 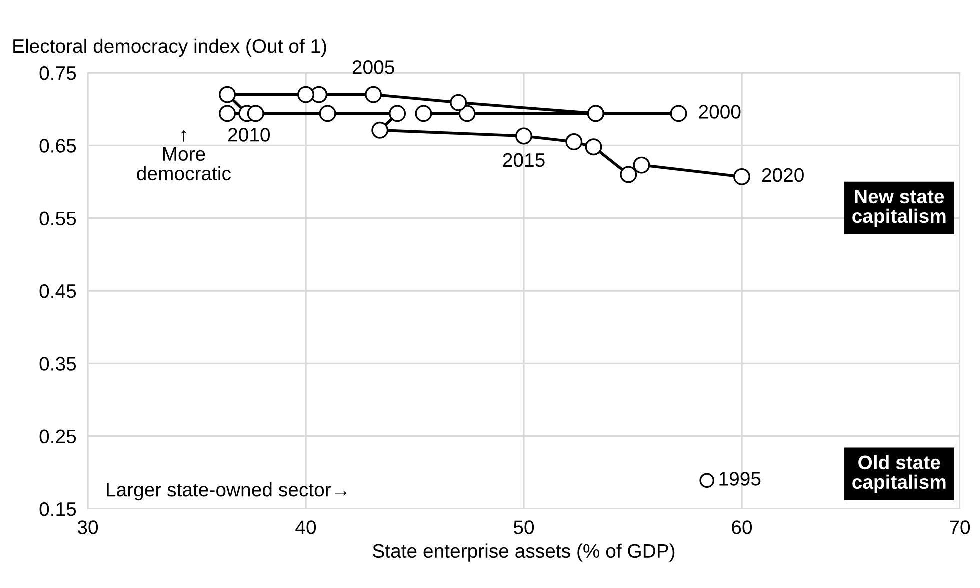 What do you see at coordinates (742, 527) in the screenshot?
I see `x-tick-label: 60` at bounding box center [742, 527].